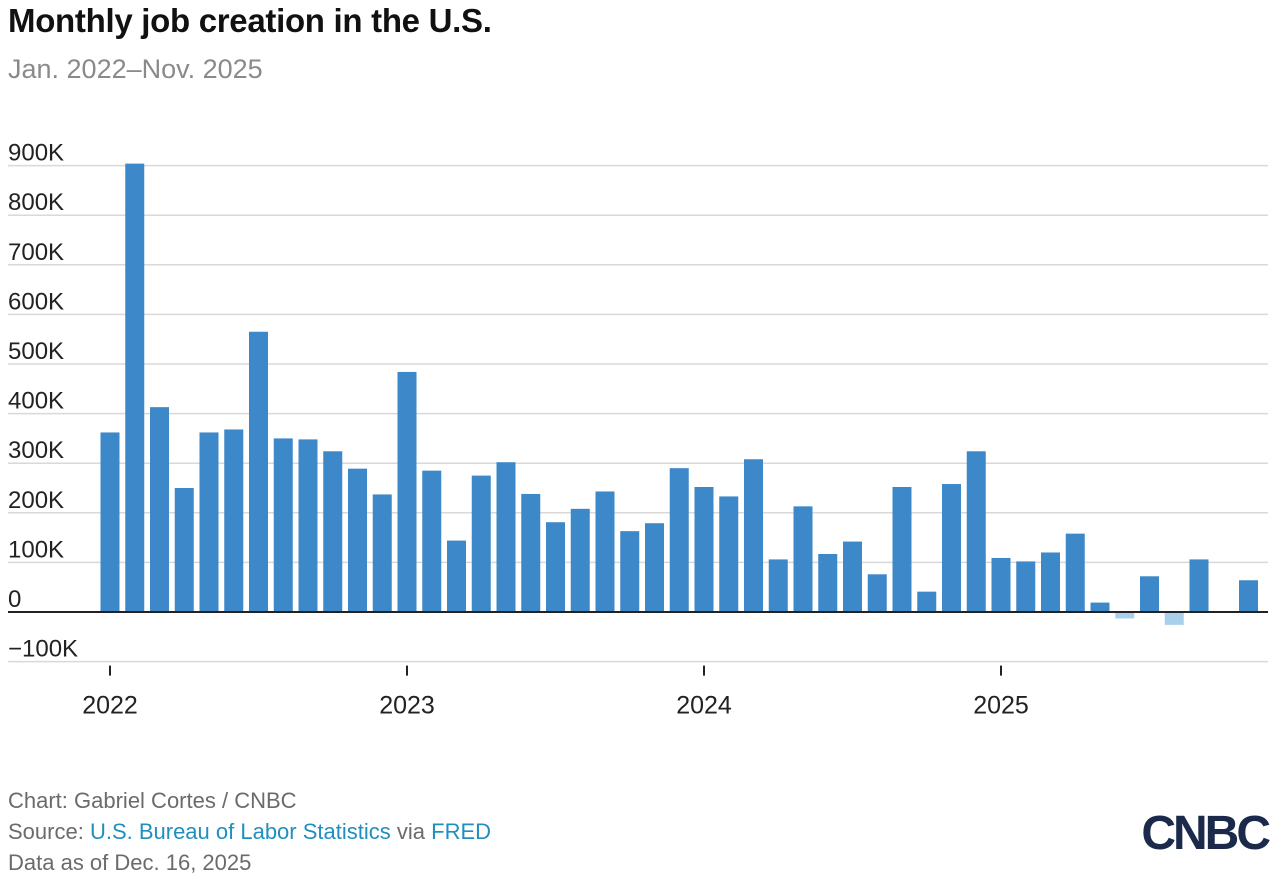 This screenshot has height=879, width=1280. I want to click on bar-may-2024, so click(803, 559).